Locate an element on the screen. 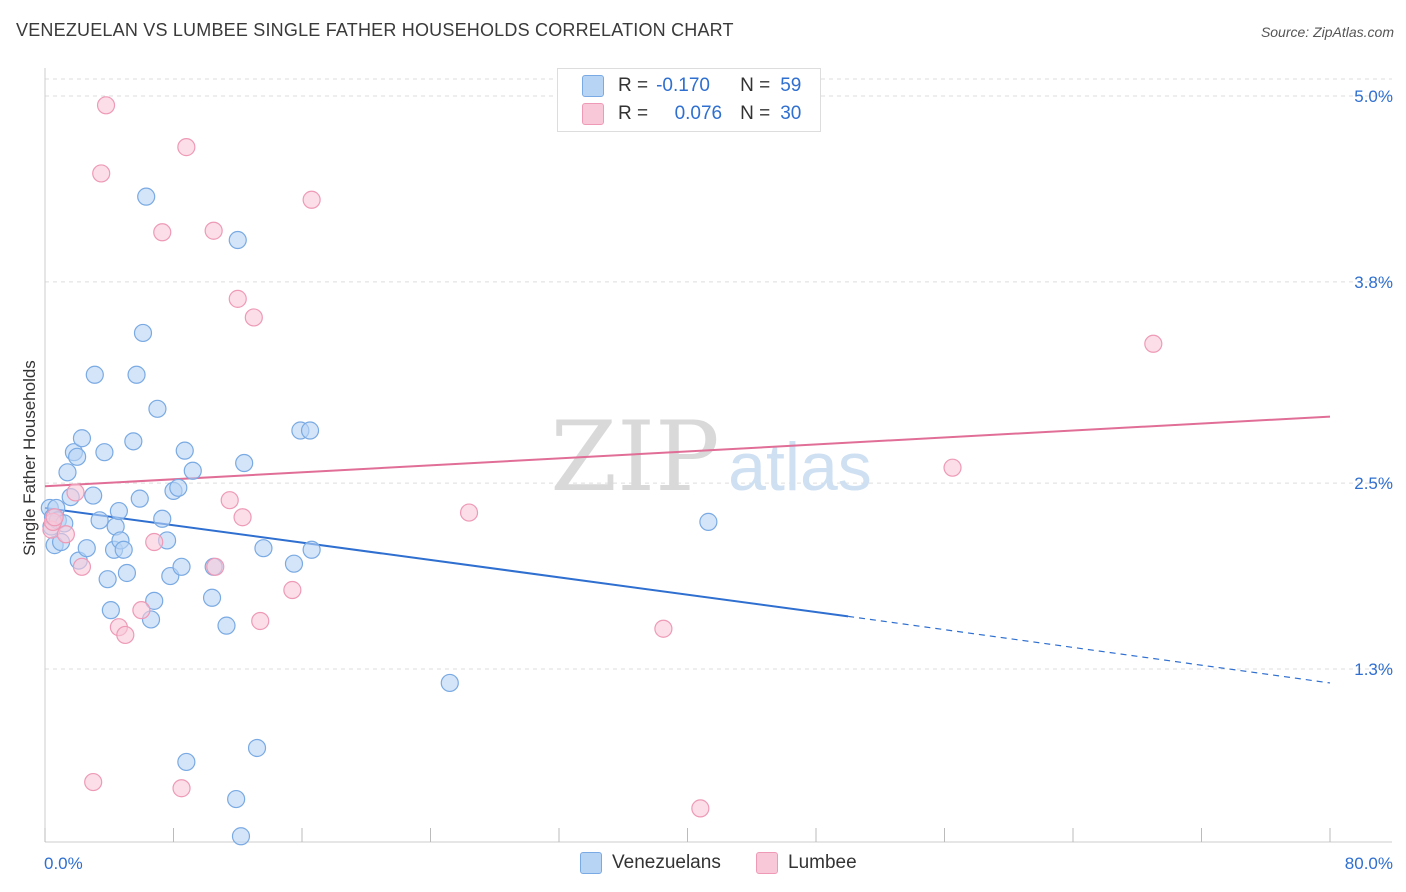 Image resolution: width=1406 pixels, height=892 pixels. lumbee-trendline is located at coordinates (687, 451).